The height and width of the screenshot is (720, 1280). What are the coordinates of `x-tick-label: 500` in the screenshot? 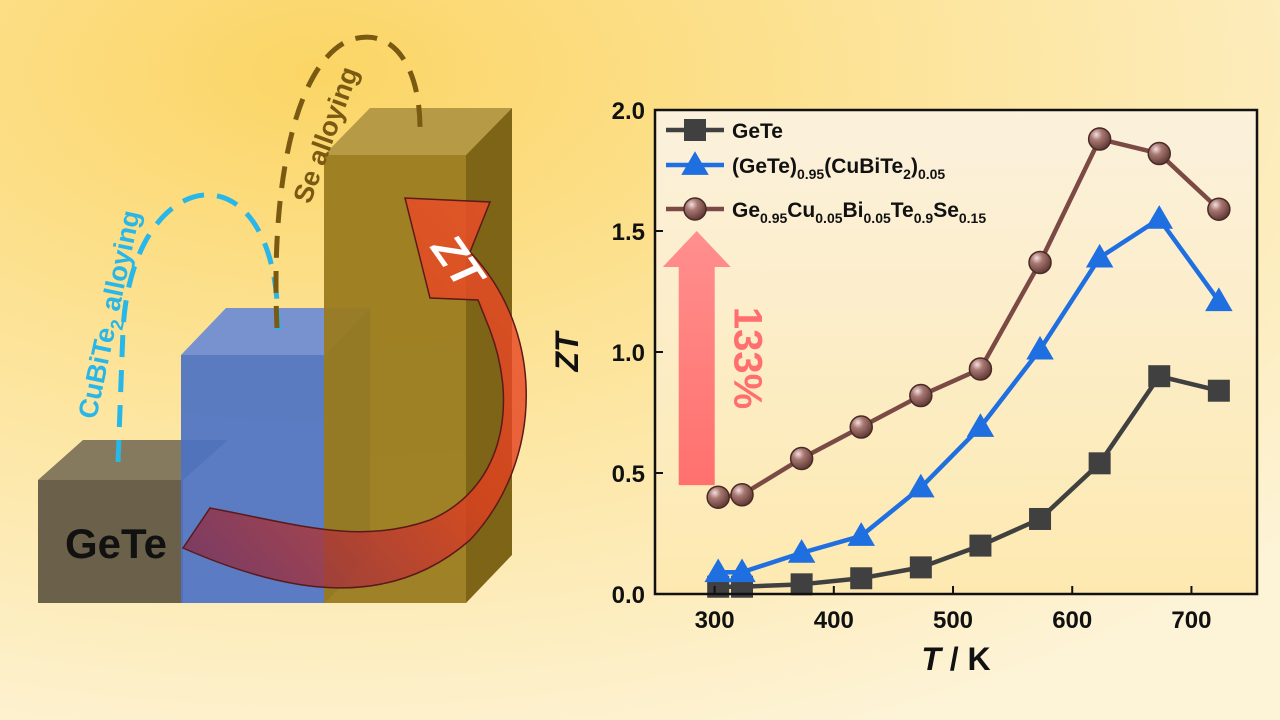 It's located at (953, 620).